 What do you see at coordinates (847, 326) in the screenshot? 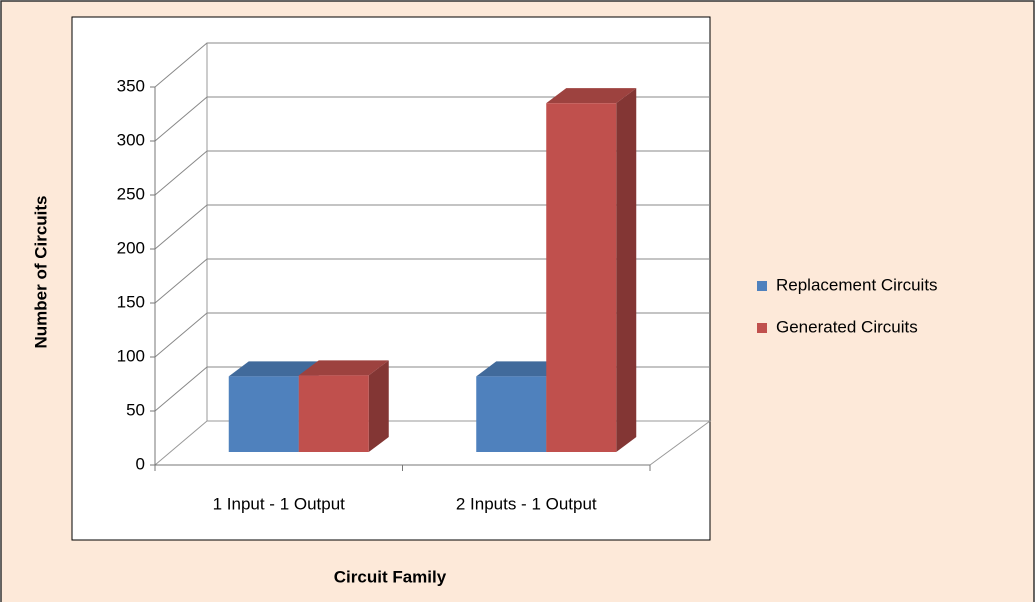
I see `legend-label: Generated Circuits` at bounding box center [847, 326].